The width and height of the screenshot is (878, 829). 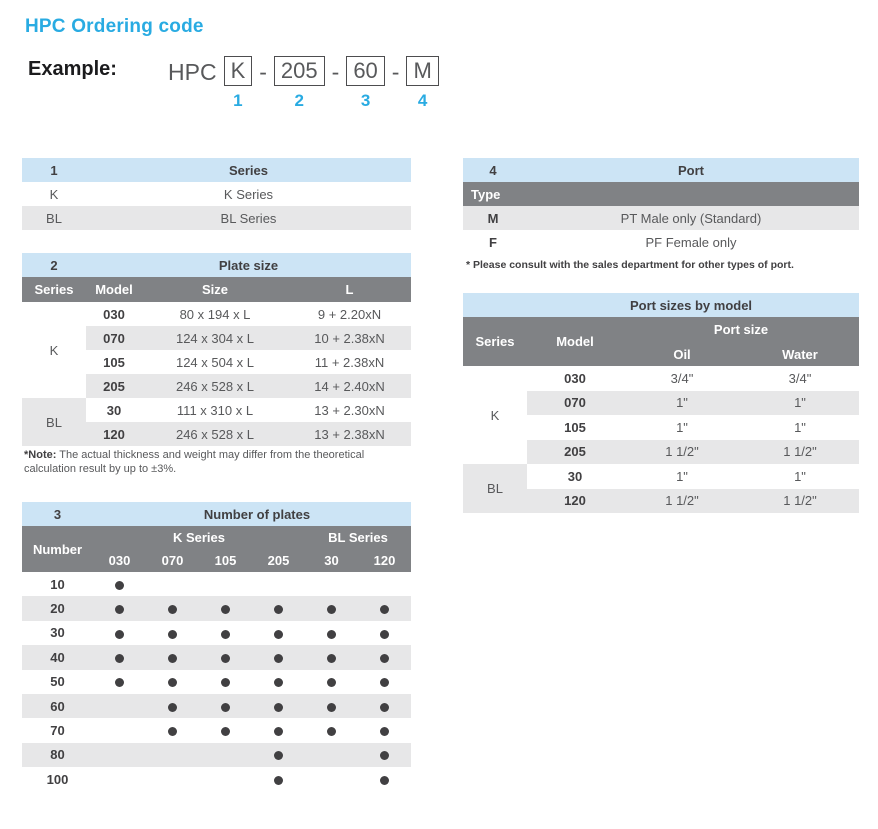 I want to click on note-label: *Note:, so click(x=40, y=455).